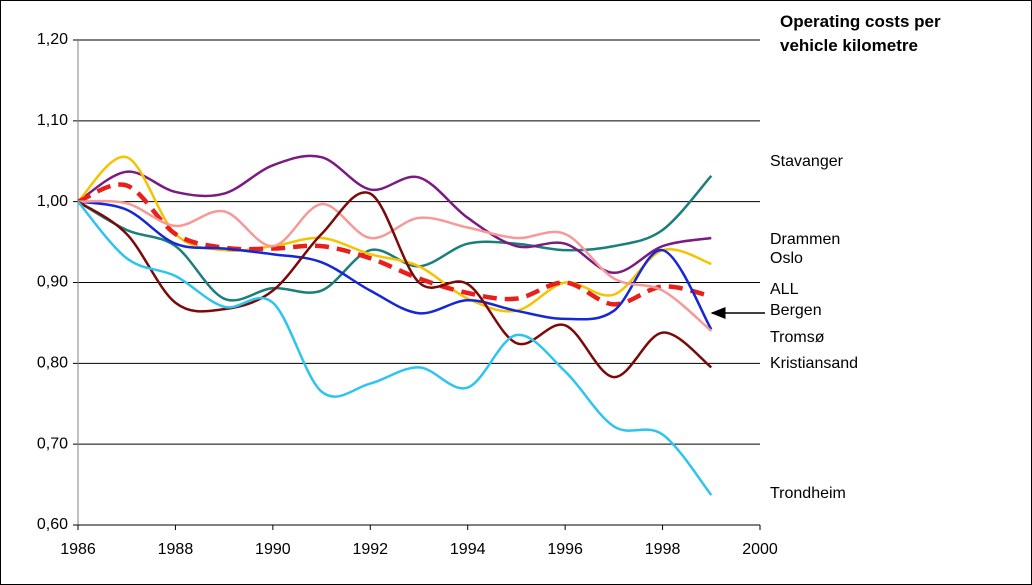  I want to click on x-tick-label: 1992, so click(370, 549).